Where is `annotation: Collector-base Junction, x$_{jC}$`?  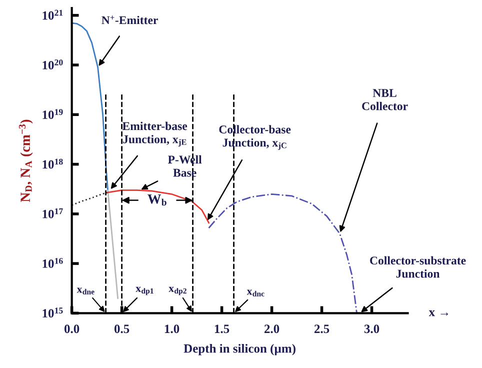 annotation: Collector-base Junction, x$_{jC}$ is located at coordinates (255, 137).